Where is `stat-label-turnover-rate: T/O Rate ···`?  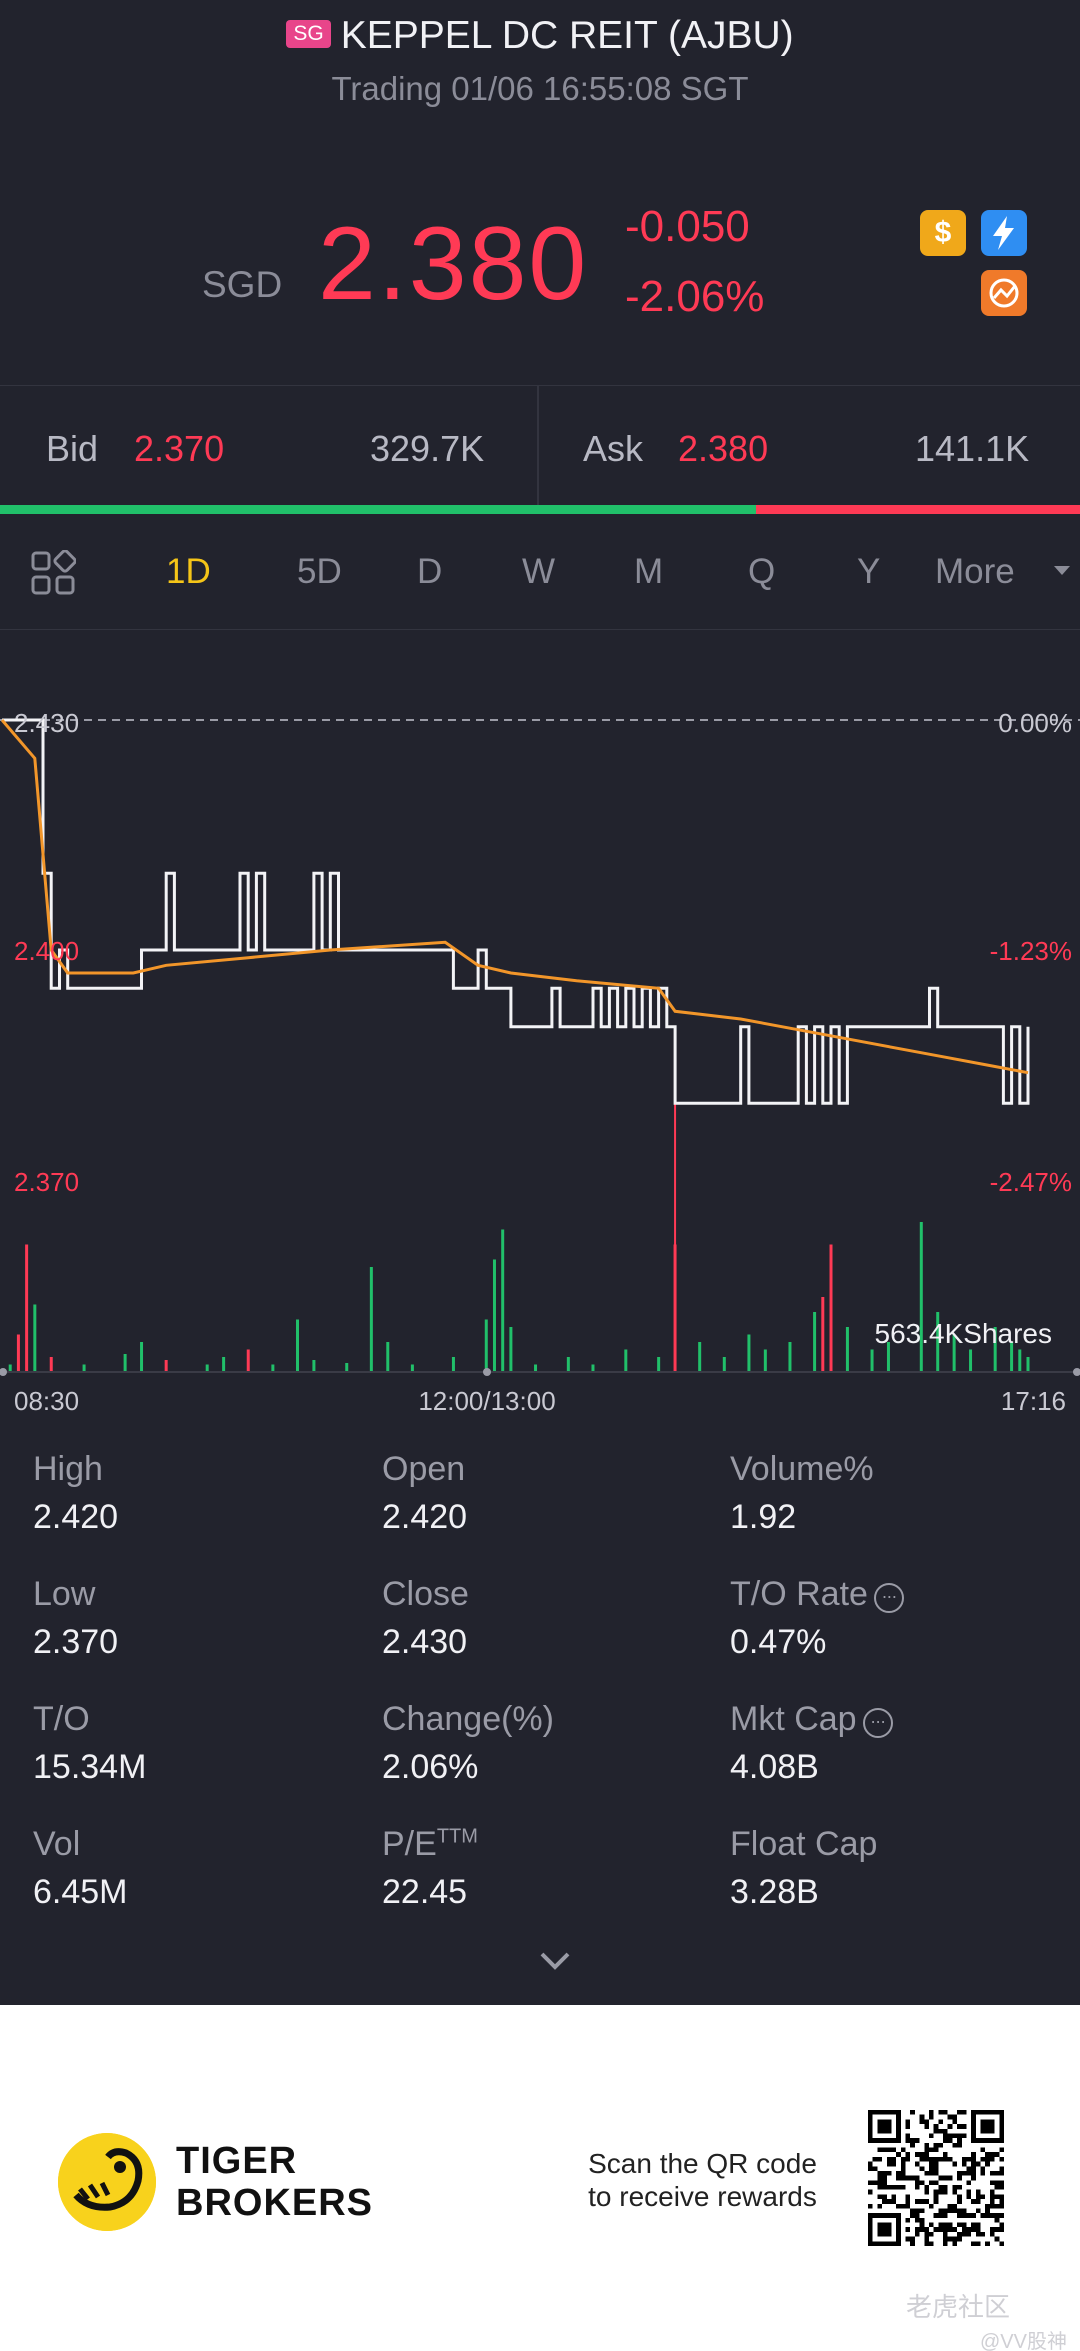
stat-label-turnover-rate: T/O Rate ··· is located at coordinates (817, 1594).